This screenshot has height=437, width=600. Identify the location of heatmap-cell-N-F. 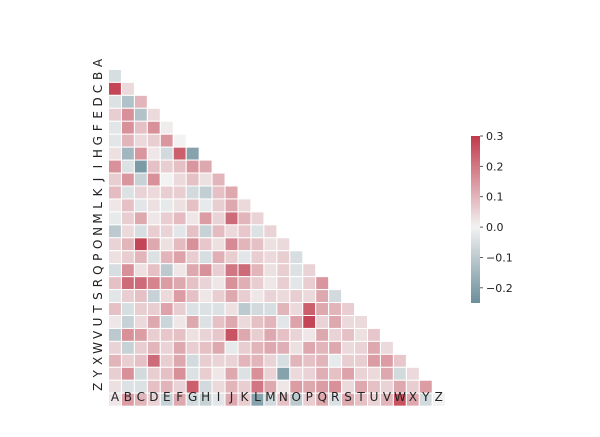
(179, 231).